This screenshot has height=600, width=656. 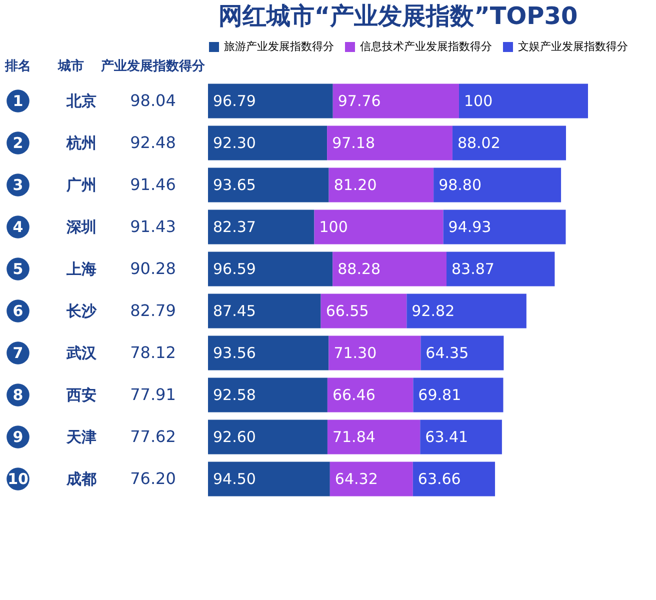 I want to click on data-label: 92.60, so click(x=234, y=437).